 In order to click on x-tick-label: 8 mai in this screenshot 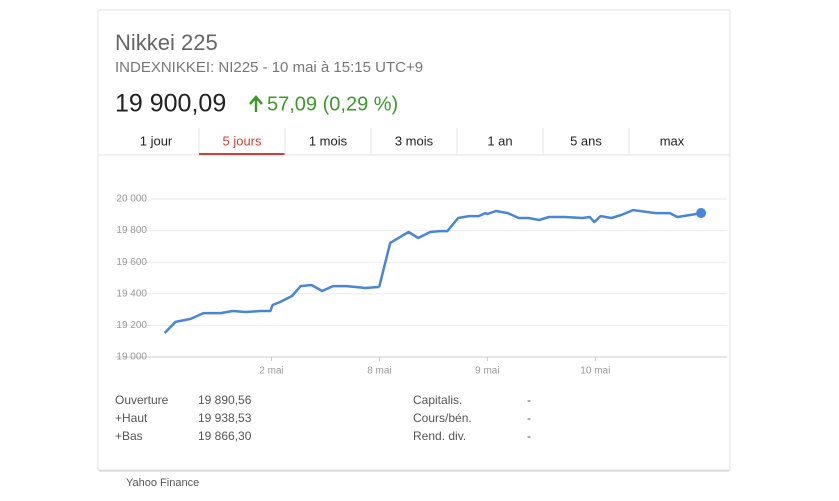, I will do `click(379, 371)`.